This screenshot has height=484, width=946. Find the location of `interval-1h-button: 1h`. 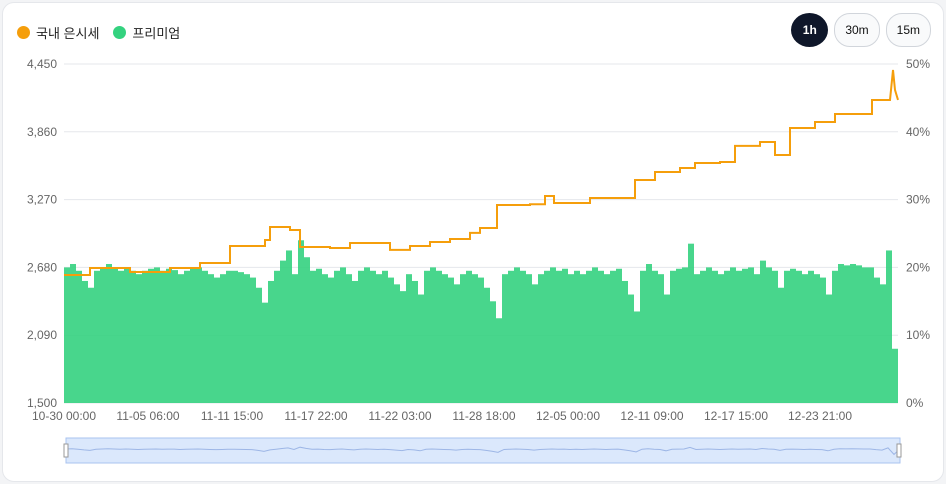

interval-1h-button: 1h is located at coordinates (810, 30).